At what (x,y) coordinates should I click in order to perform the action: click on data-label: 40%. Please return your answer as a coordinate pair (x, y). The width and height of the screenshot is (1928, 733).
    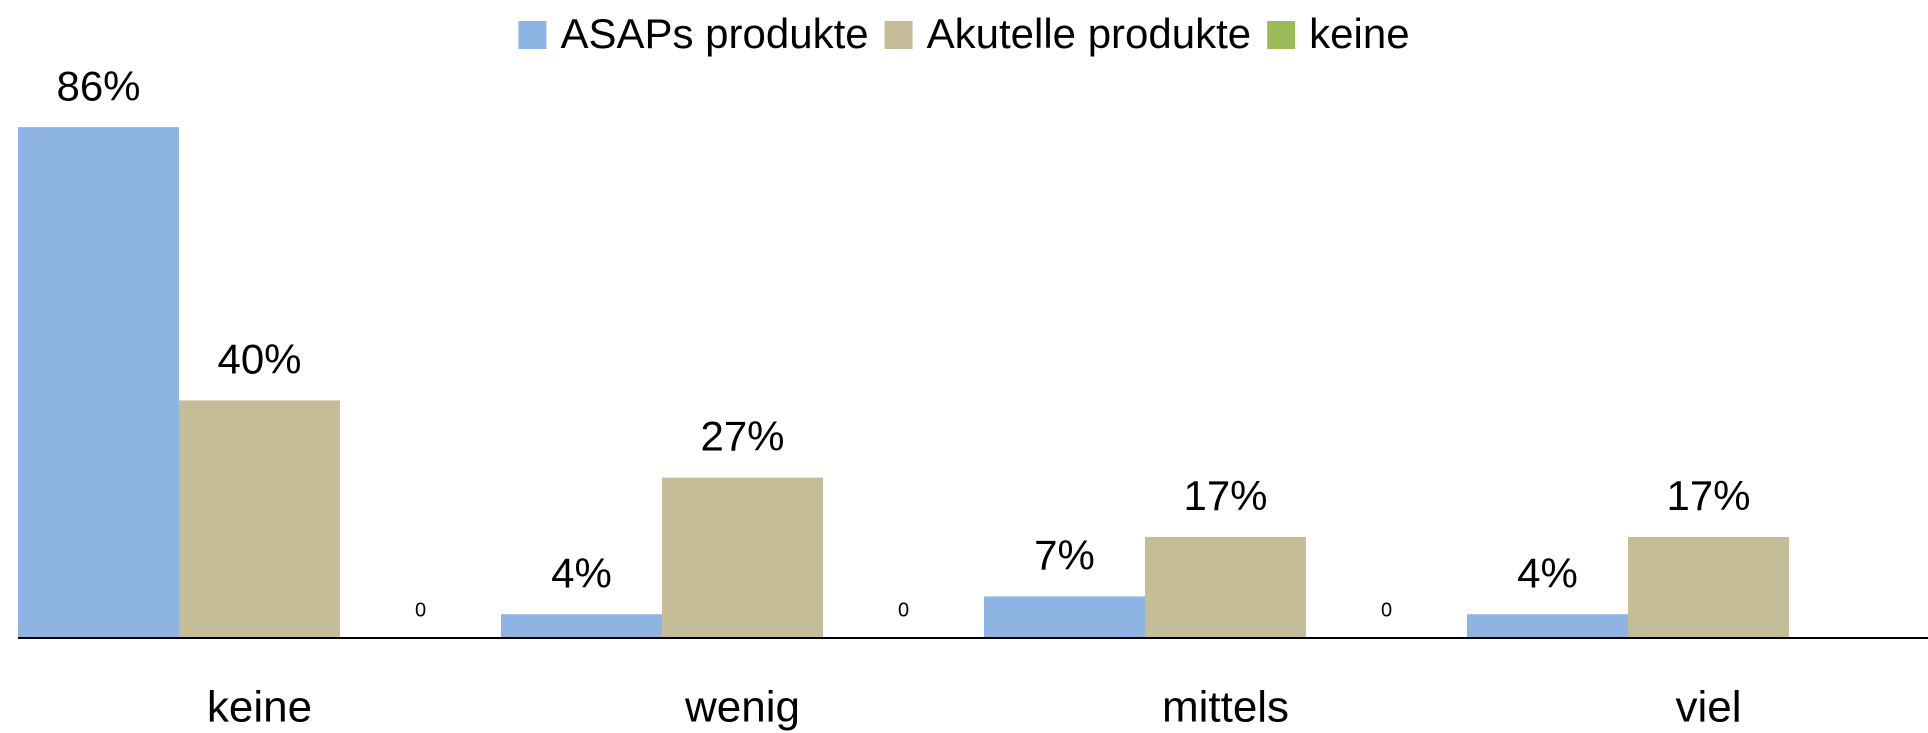
    Looking at the image, I should click on (259, 358).